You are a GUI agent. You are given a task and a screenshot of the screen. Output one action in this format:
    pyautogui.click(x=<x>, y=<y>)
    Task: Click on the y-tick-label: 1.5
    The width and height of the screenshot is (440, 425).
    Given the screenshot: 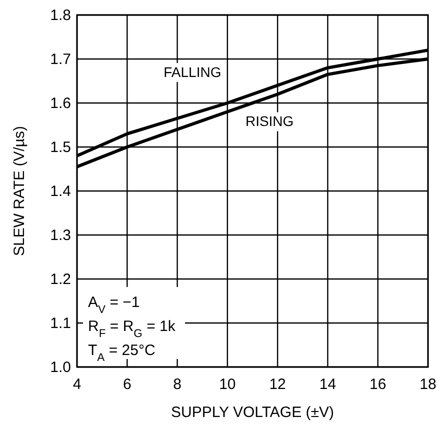 What is the action you would take?
    pyautogui.click(x=60, y=147)
    